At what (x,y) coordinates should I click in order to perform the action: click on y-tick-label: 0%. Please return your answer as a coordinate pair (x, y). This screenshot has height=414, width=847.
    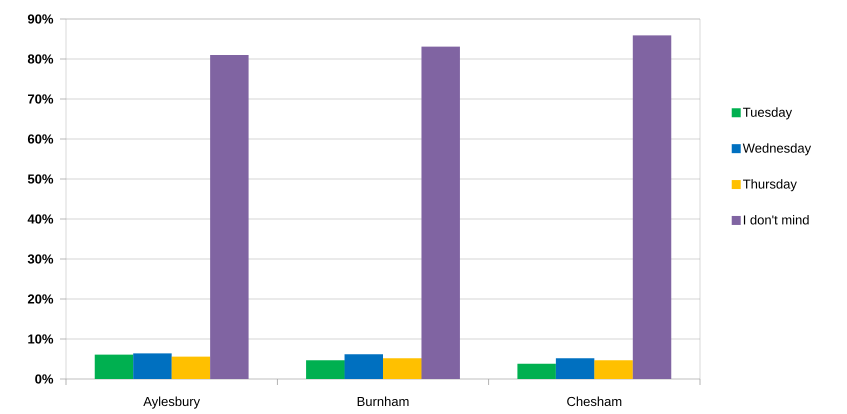
    Looking at the image, I should click on (44, 379).